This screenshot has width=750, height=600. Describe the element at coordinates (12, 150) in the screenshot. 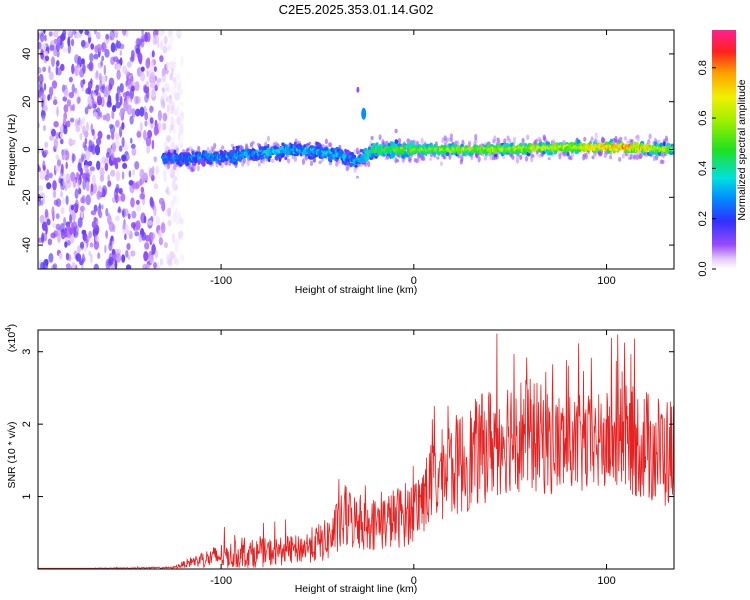

I see `spectrogram-y-label: Frequency (Hz)` at that location.